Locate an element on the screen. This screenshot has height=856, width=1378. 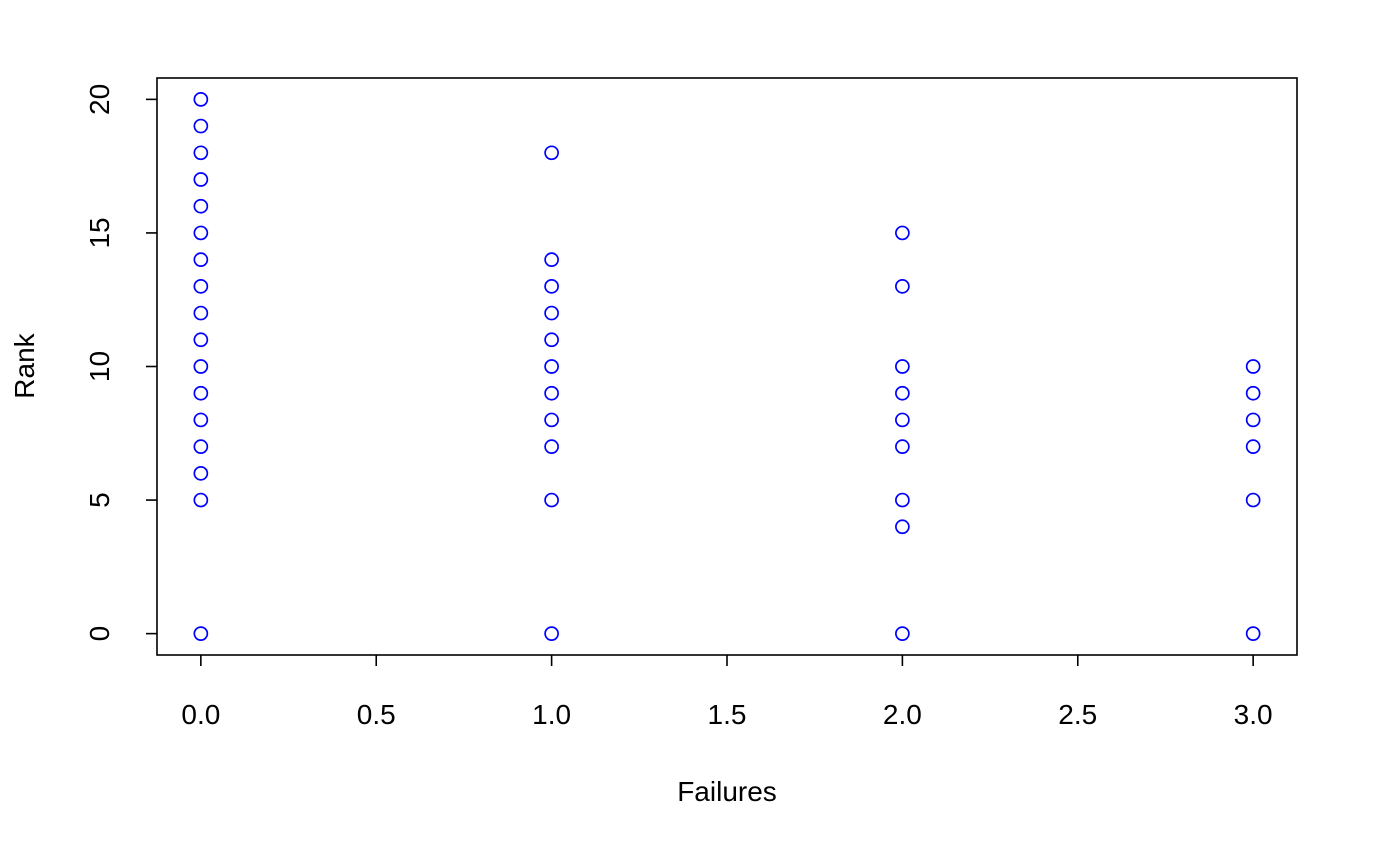
x-axis: 0.0 0.5 1.0 1.5 2.0 2.5 3.0 is located at coordinates (727, 692).